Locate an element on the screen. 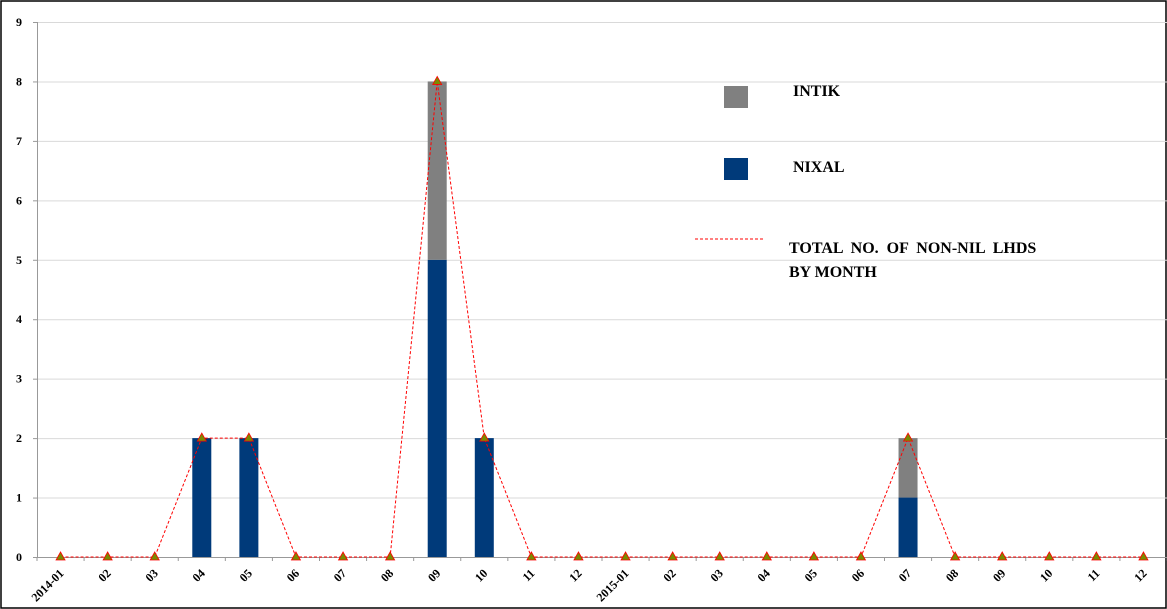 The height and width of the screenshot is (609, 1167). y-tick-label: 2 is located at coordinates (19, 438).